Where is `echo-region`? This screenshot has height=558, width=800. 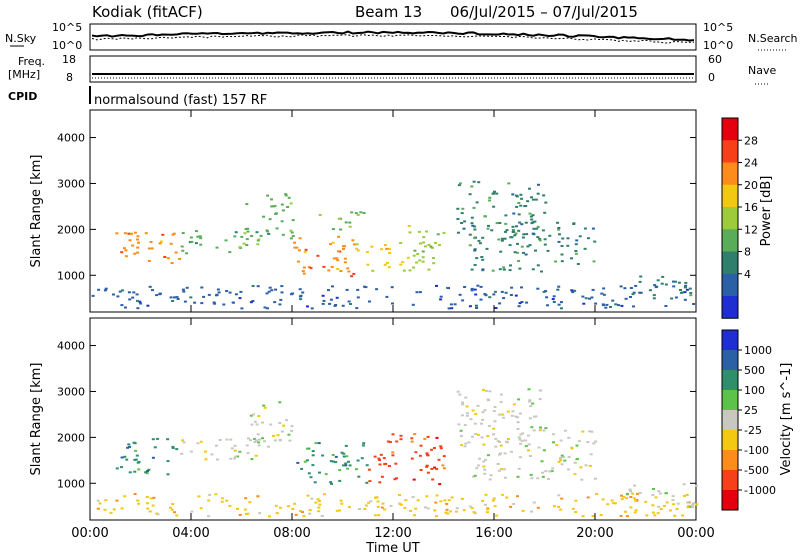
echo-region is located at coordinates (534, 455).